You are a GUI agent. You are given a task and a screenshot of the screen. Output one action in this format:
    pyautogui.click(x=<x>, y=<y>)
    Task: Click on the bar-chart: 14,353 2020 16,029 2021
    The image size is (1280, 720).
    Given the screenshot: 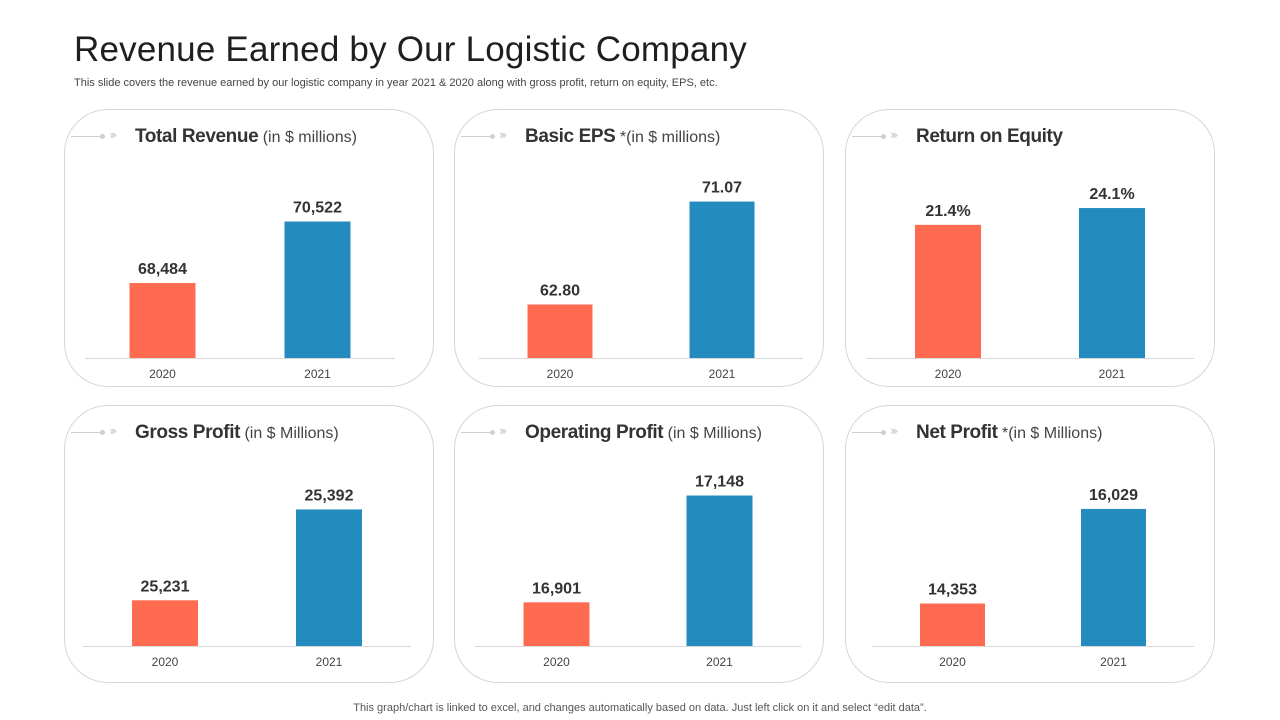 What is the action you would take?
    pyautogui.click(x=1033, y=578)
    